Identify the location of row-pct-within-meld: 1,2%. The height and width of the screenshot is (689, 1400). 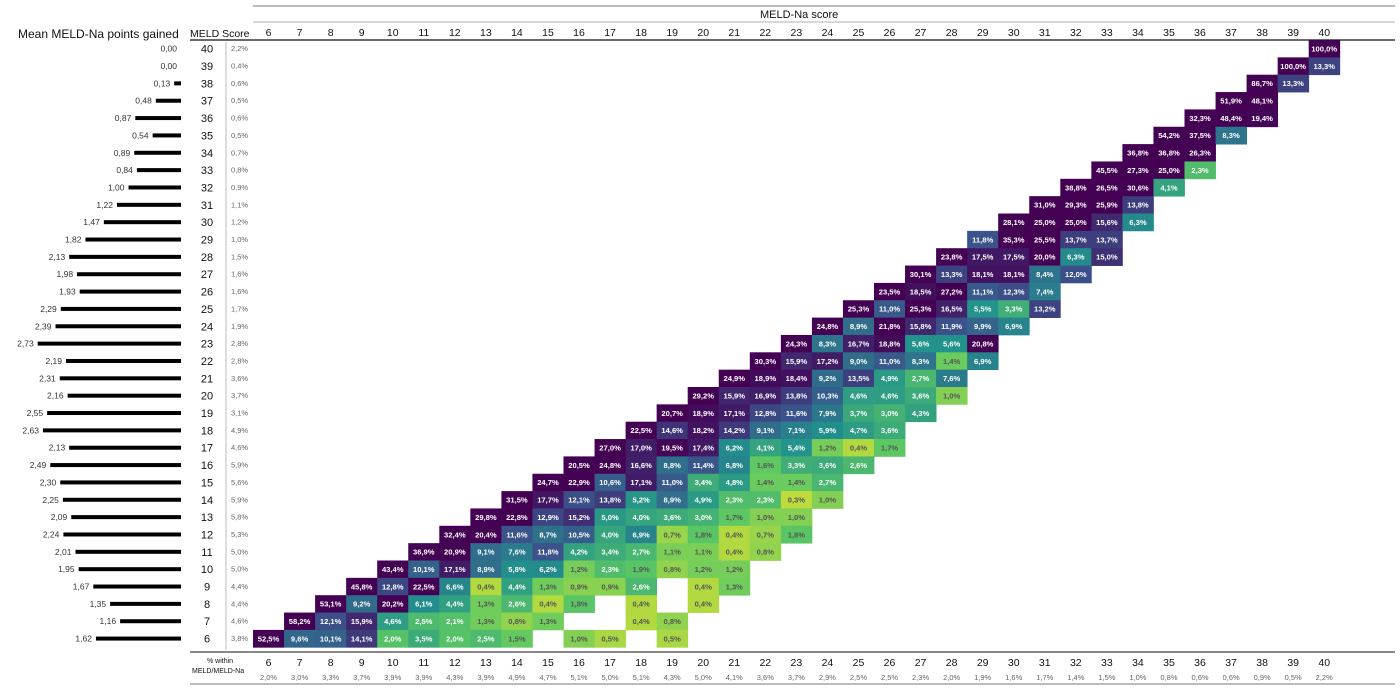
(239, 222).